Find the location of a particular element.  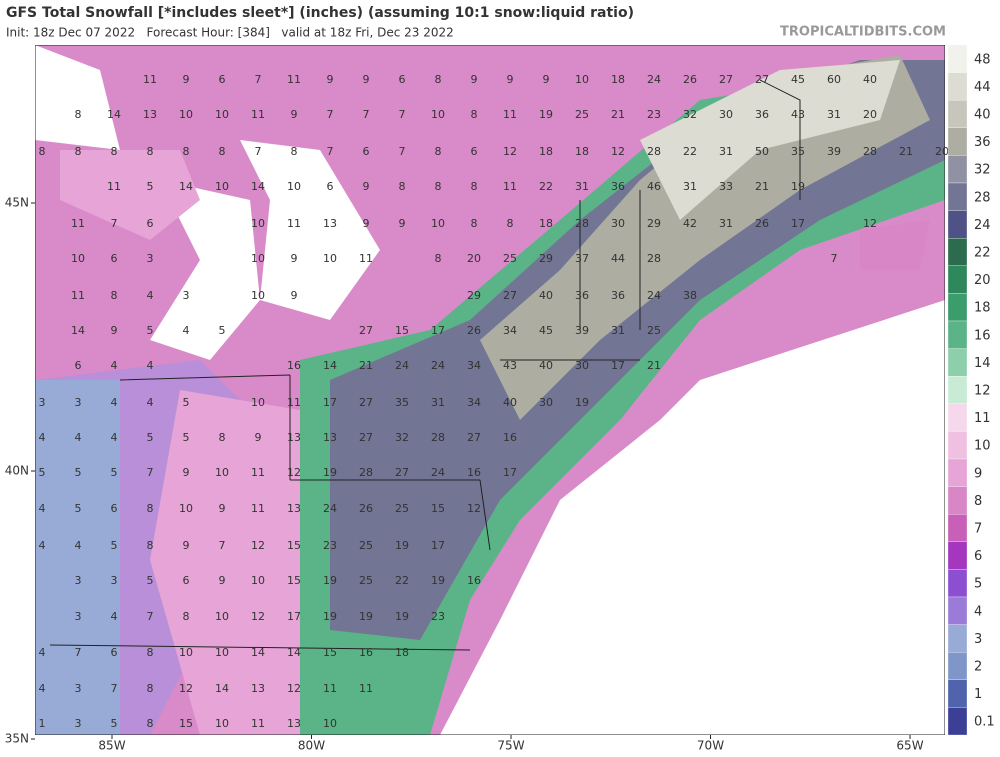

colorbar-label: 2 is located at coordinates (978, 667).